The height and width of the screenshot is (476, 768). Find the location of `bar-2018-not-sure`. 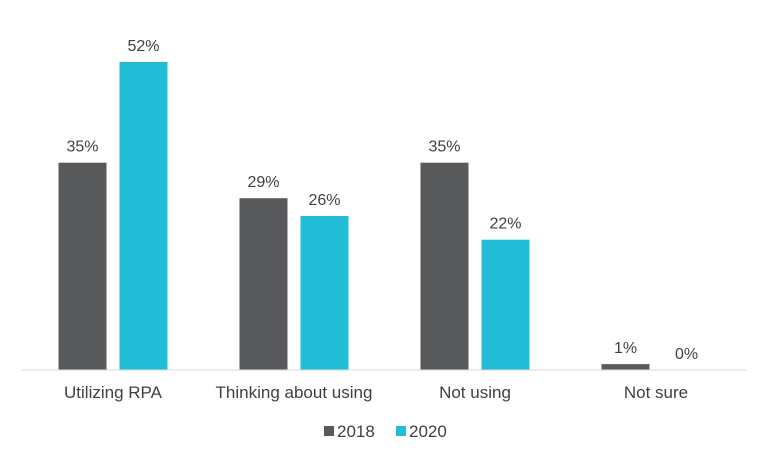

bar-2018-not-sure is located at coordinates (625, 367).